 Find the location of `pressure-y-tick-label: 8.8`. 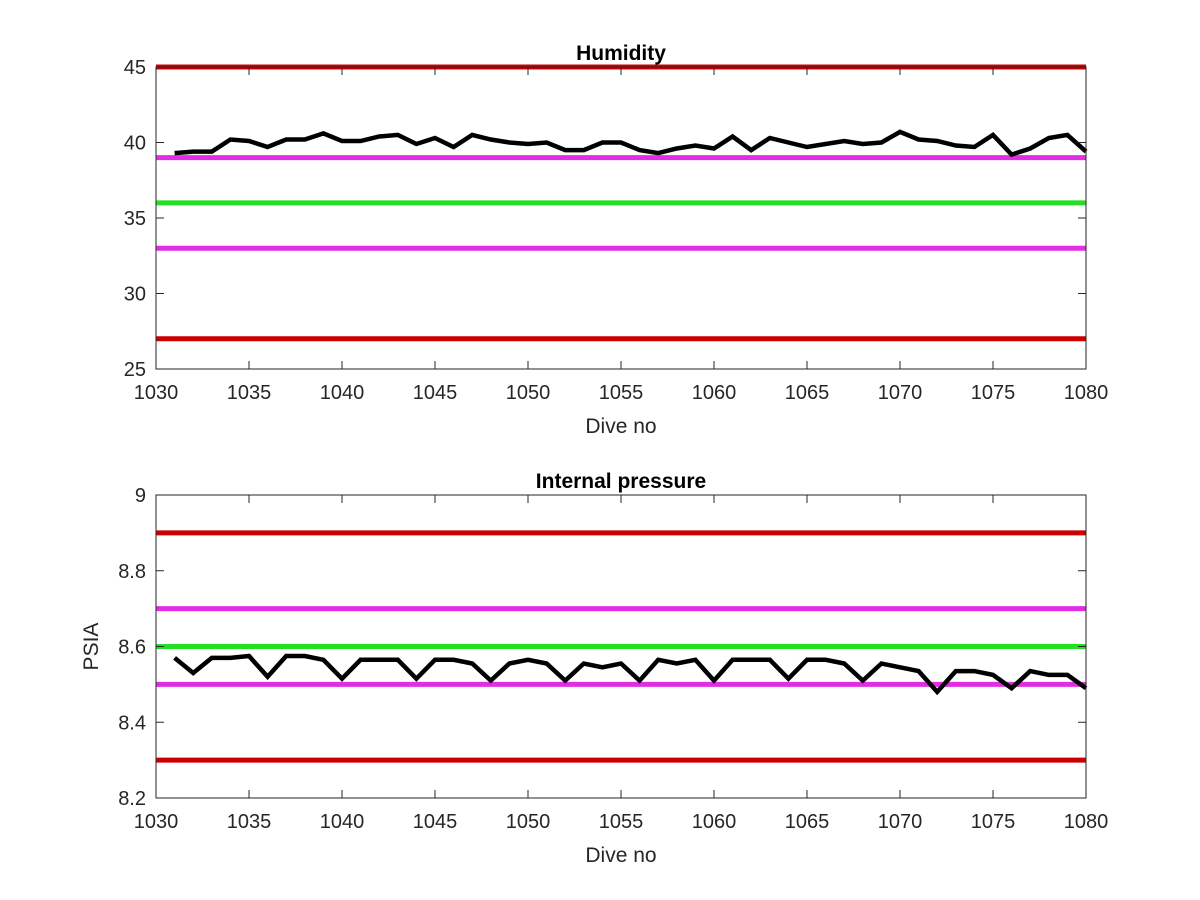

pressure-y-tick-label: 8.8 is located at coordinates (132, 572).